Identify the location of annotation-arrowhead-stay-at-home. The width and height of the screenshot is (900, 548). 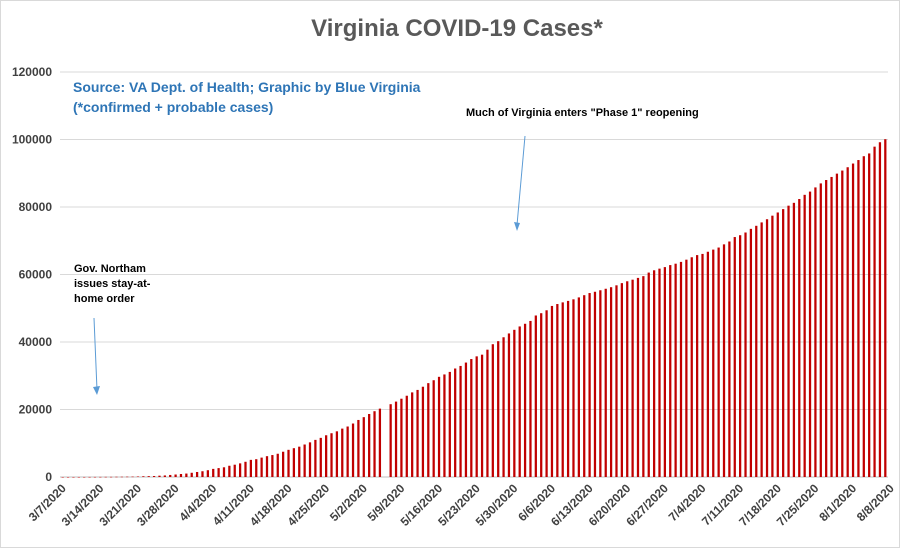
(96, 390).